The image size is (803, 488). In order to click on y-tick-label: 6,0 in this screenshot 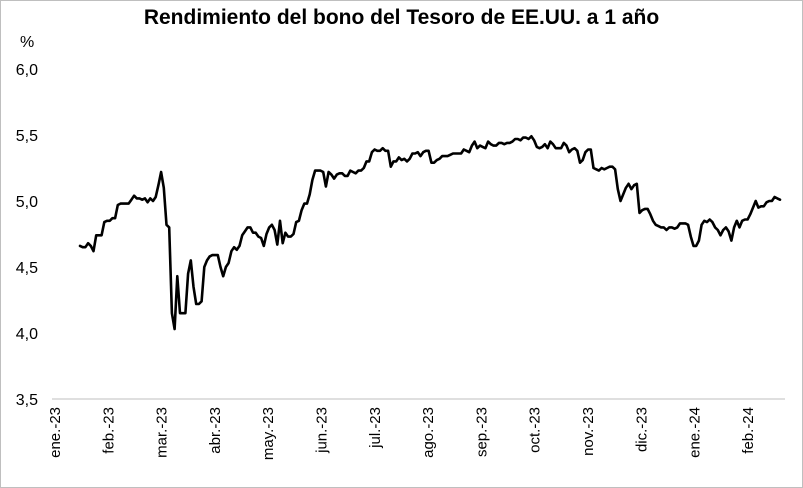, I will do `click(27, 70)`.